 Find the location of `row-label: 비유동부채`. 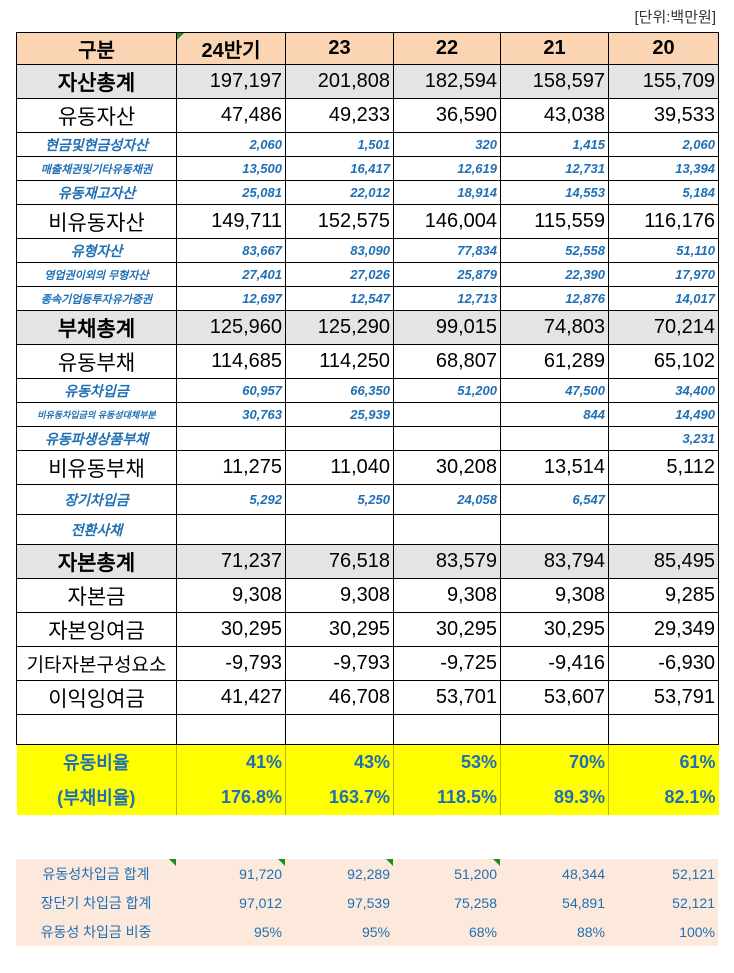

row-label: 비유동부채 is located at coordinates (96, 467).